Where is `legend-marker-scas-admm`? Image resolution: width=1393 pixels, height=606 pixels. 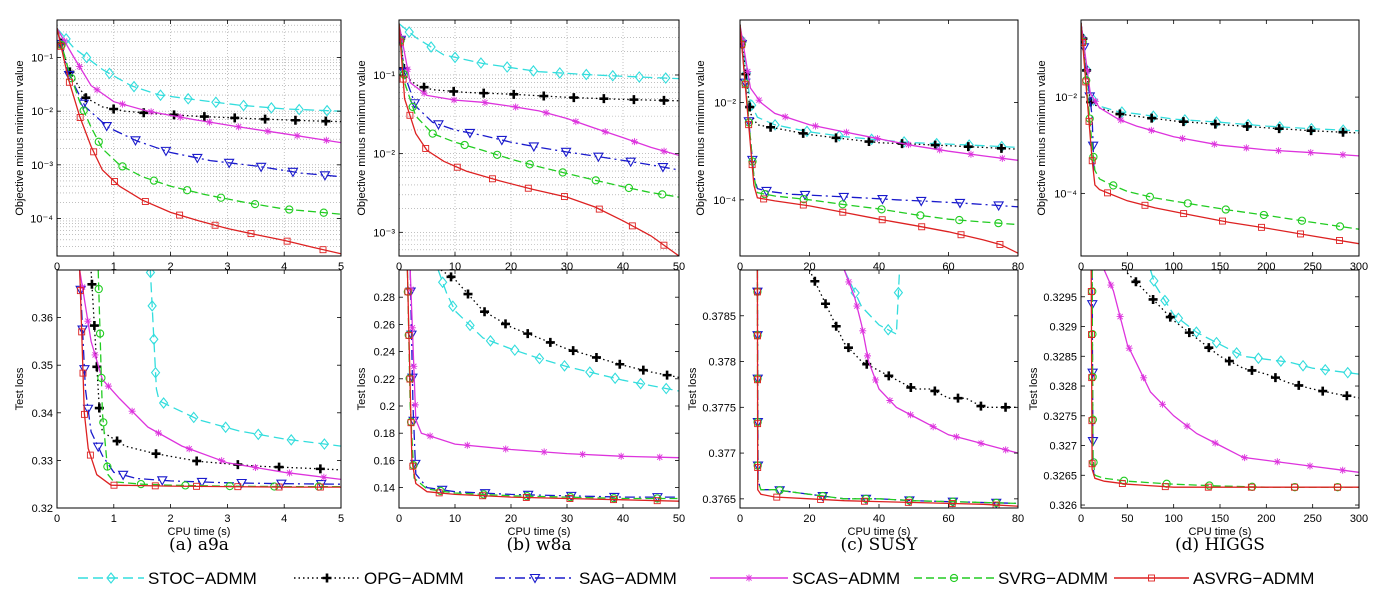 legend-marker-scas-admm is located at coordinates (749, 578).